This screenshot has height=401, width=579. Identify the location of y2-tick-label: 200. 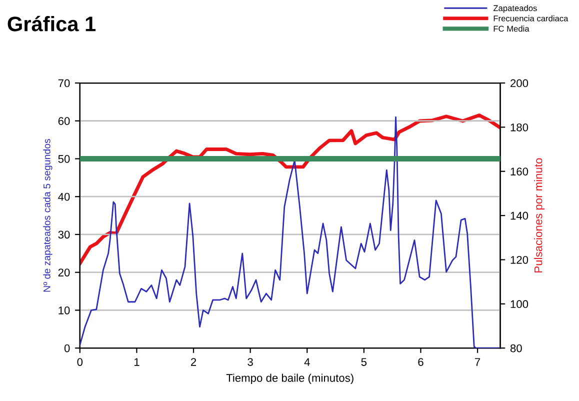
(519, 83).